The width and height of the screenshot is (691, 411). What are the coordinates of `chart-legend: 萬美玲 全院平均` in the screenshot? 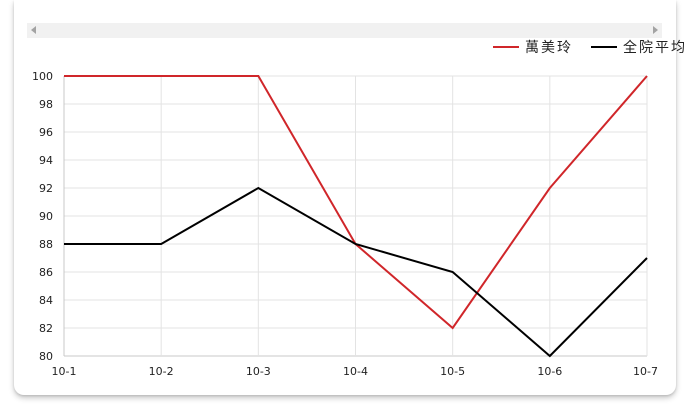 It's located at (590, 47).